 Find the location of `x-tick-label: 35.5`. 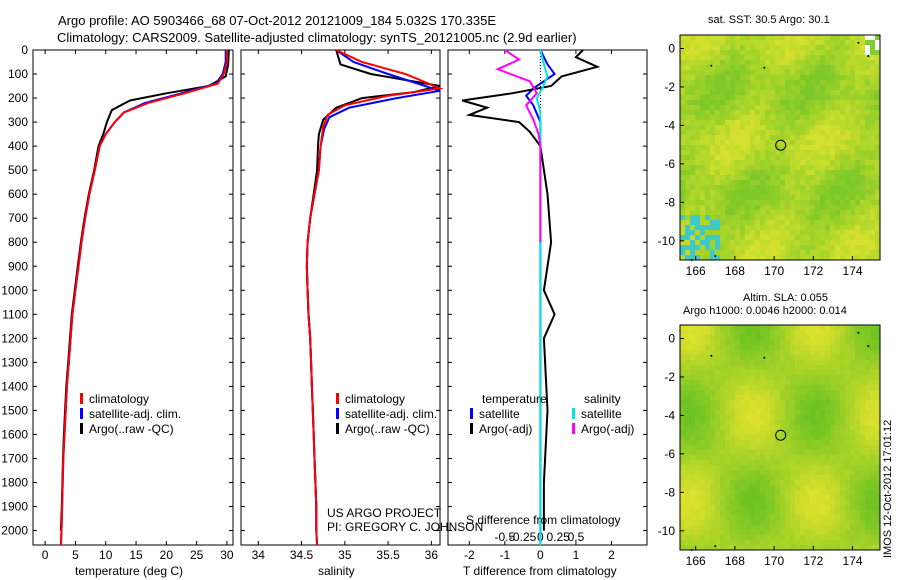

x-tick-label: 35.5 is located at coordinates (388, 555).